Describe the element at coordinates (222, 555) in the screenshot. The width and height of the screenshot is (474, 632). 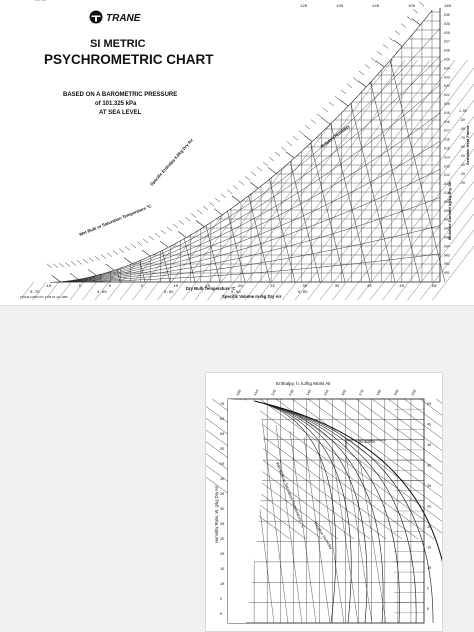
I see `humidity-tick-label: 20` at that location.